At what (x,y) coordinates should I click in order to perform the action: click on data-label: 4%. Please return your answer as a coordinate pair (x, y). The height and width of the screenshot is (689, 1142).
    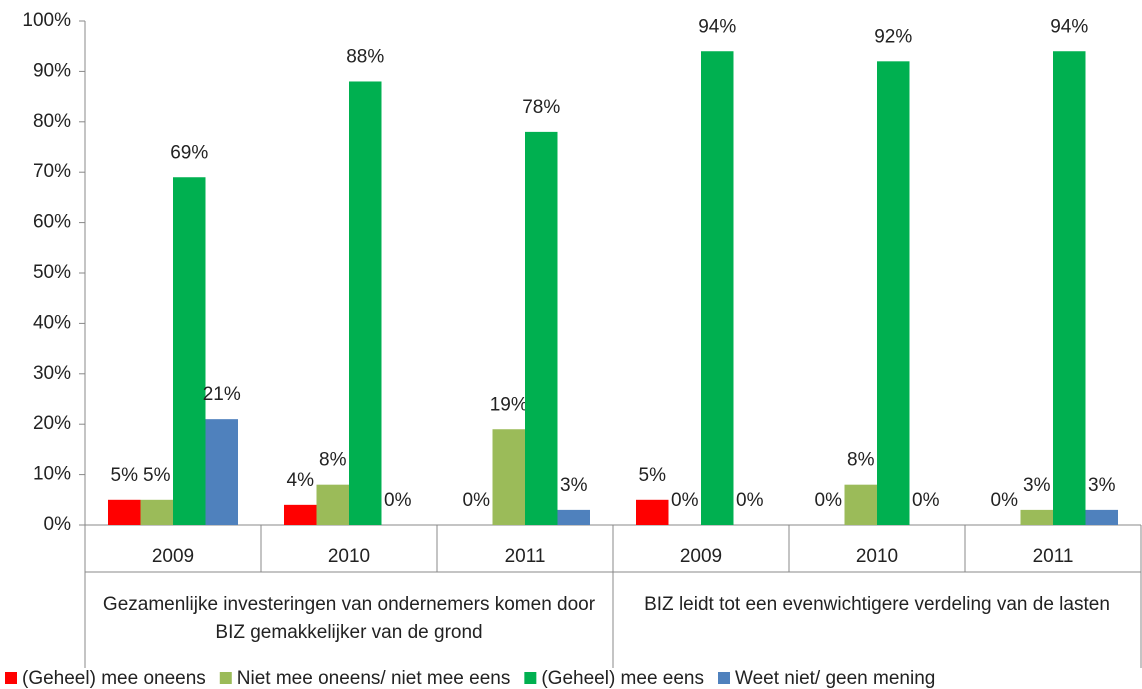
    Looking at the image, I should click on (301, 480).